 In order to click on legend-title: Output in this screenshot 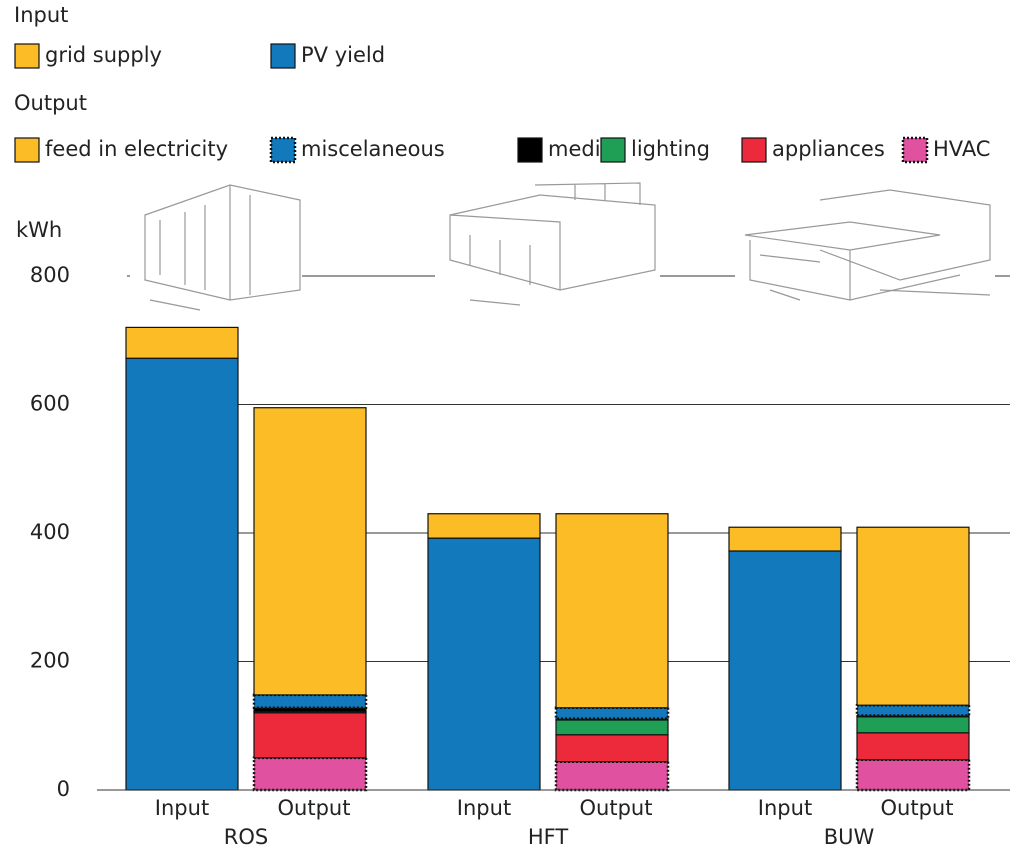, I will do `click(50, 103)`.